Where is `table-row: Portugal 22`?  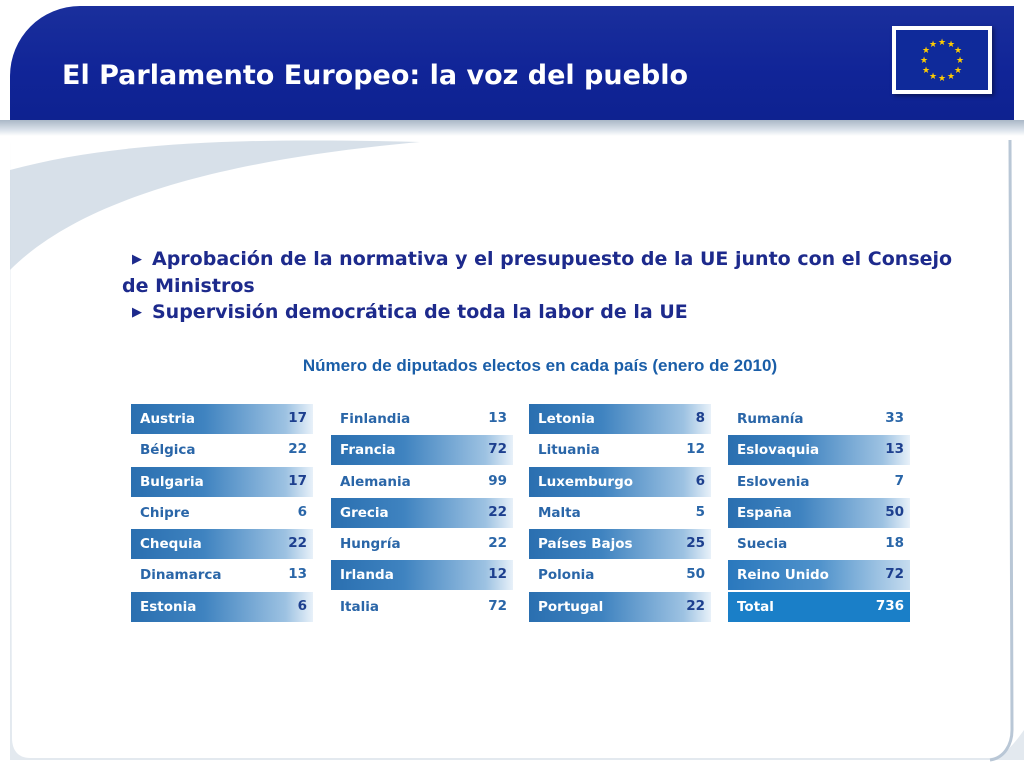 table-row: Portugal 22 is located at coordinates (620, 606).